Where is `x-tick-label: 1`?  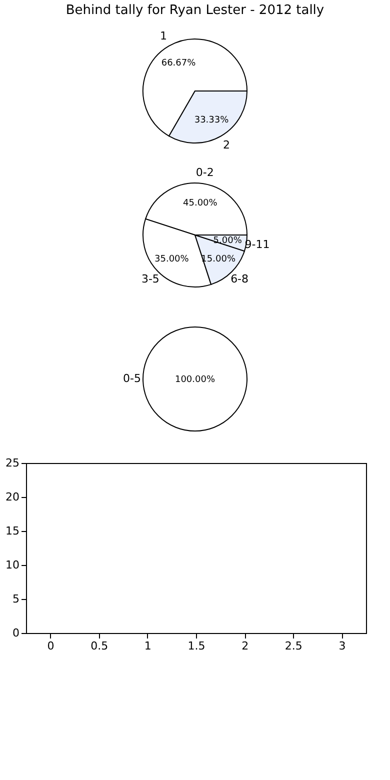 x-tick-label: 1 is located at coordinates (148, 646).